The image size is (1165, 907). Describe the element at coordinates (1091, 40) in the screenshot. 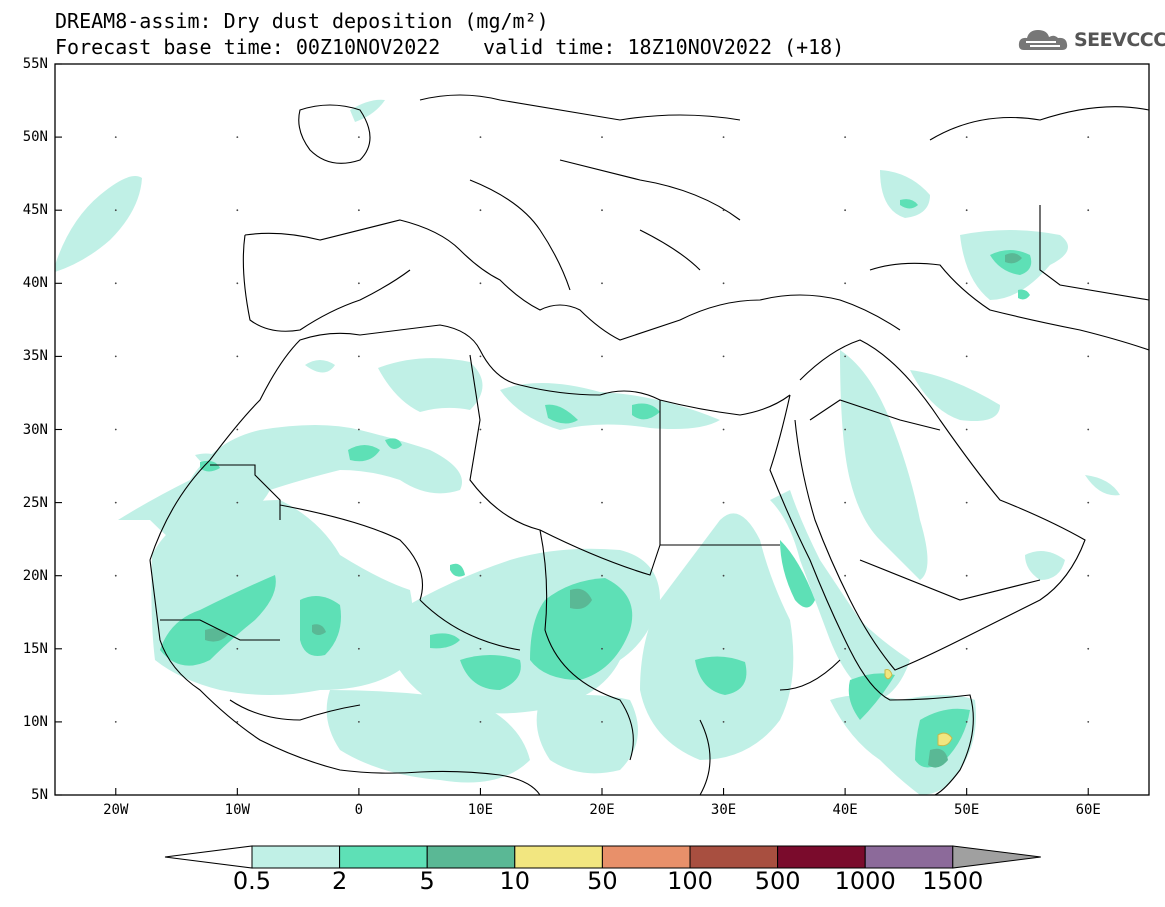

I see `seevccc-logo: SEEVCCC` at that location.